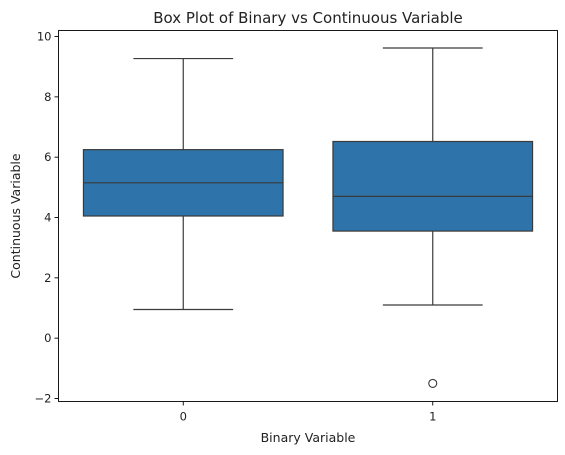  What do you see at coordinates (43, 398) in the screenshot?
I see `y-tick-label: −2` at bounding box center [43, 398].